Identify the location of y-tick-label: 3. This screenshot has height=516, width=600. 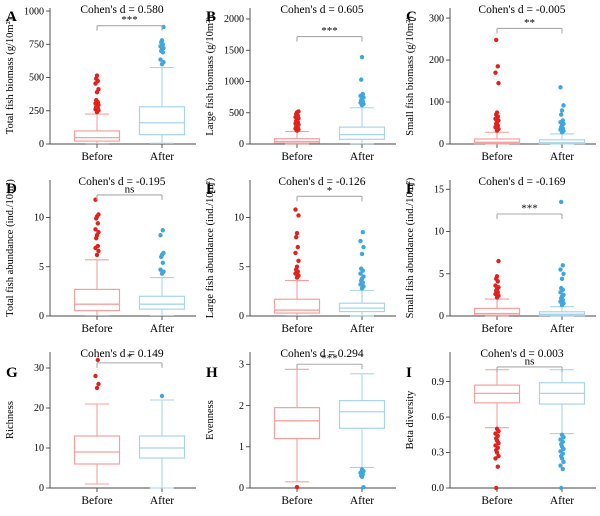
(241, 365).